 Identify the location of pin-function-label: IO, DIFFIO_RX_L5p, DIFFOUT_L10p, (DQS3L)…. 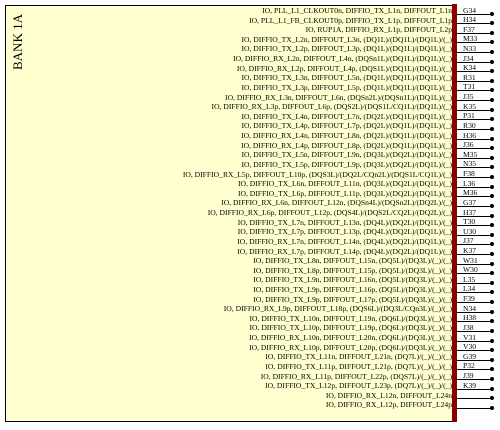
(317, 174).